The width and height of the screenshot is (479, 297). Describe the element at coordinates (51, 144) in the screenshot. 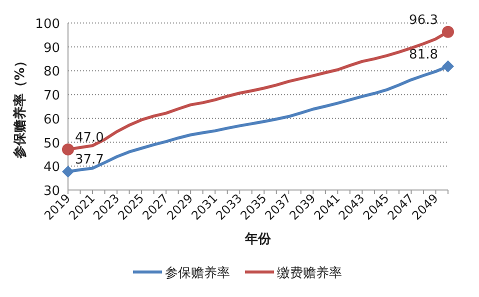

I see `y-tick-label: 50` at that location.